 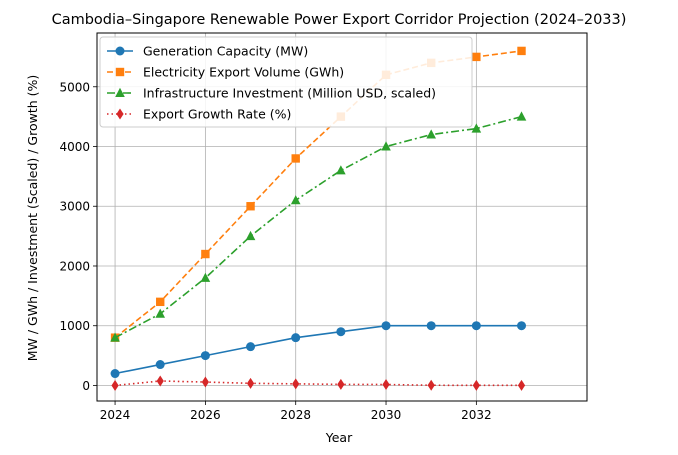 What do you see at coordinates (74, 147) in the screenshot?
I see `y-tick-label: 4000` at bounding box center [74, 147].